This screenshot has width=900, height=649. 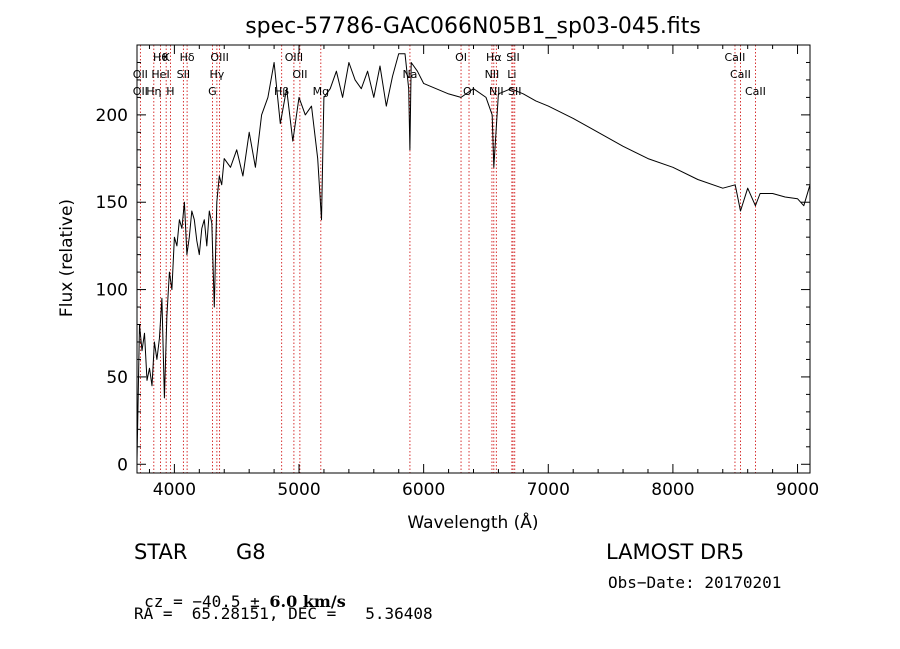 What do you see at coordinates (112, 203) in the screenshot?
I see `y-tick-label: 150` at bounding box center [112, 203].